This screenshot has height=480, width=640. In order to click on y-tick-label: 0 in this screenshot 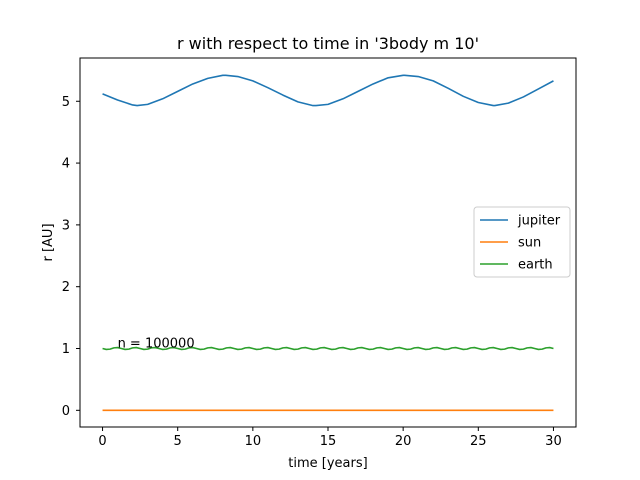, I will do `click(66, 411)`.